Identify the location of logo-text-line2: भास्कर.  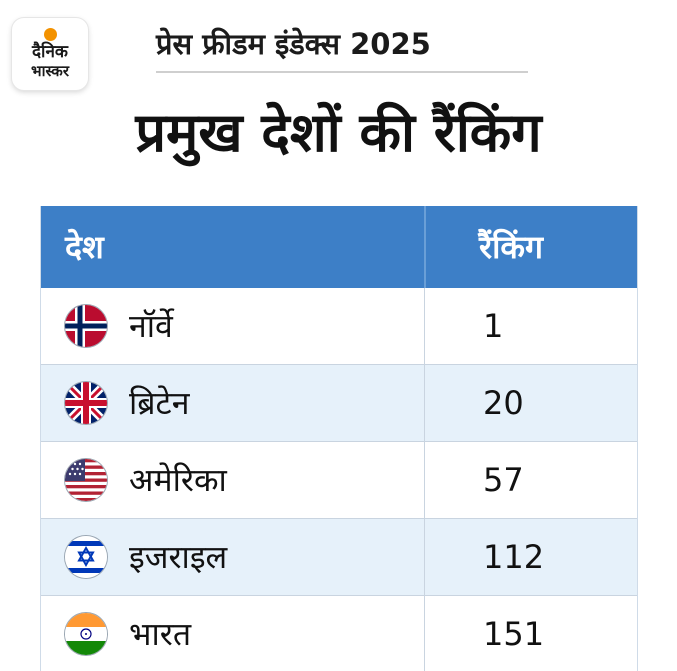
(50, 71).